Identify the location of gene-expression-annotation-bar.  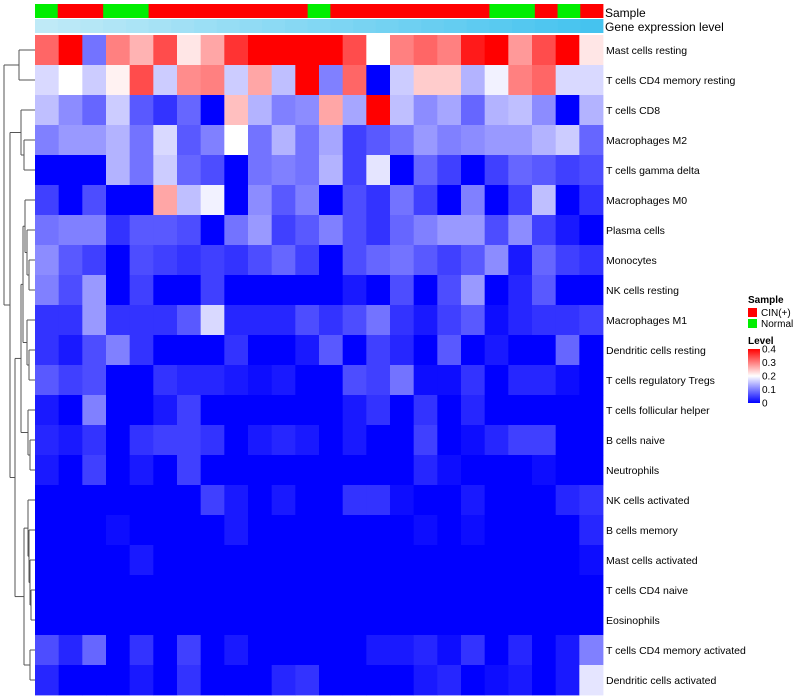
(319, 26).